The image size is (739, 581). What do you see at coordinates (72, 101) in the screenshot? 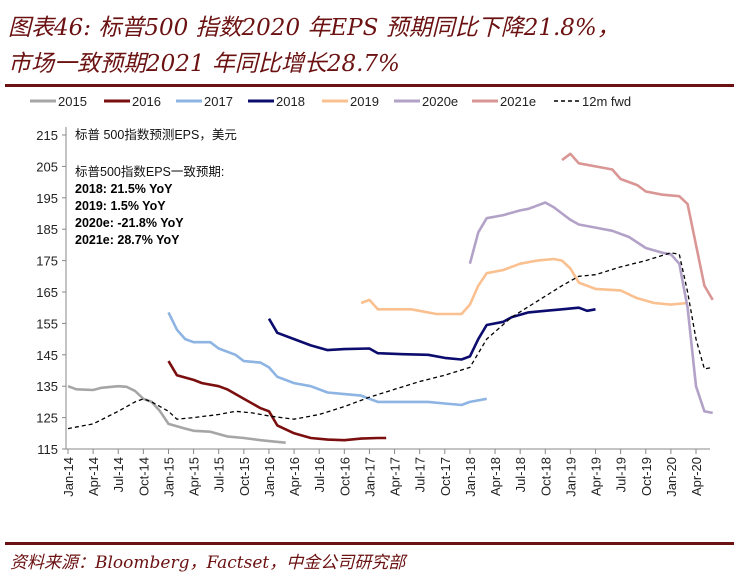
I see `legend-label: 2015` at bounding box center [72, 101].